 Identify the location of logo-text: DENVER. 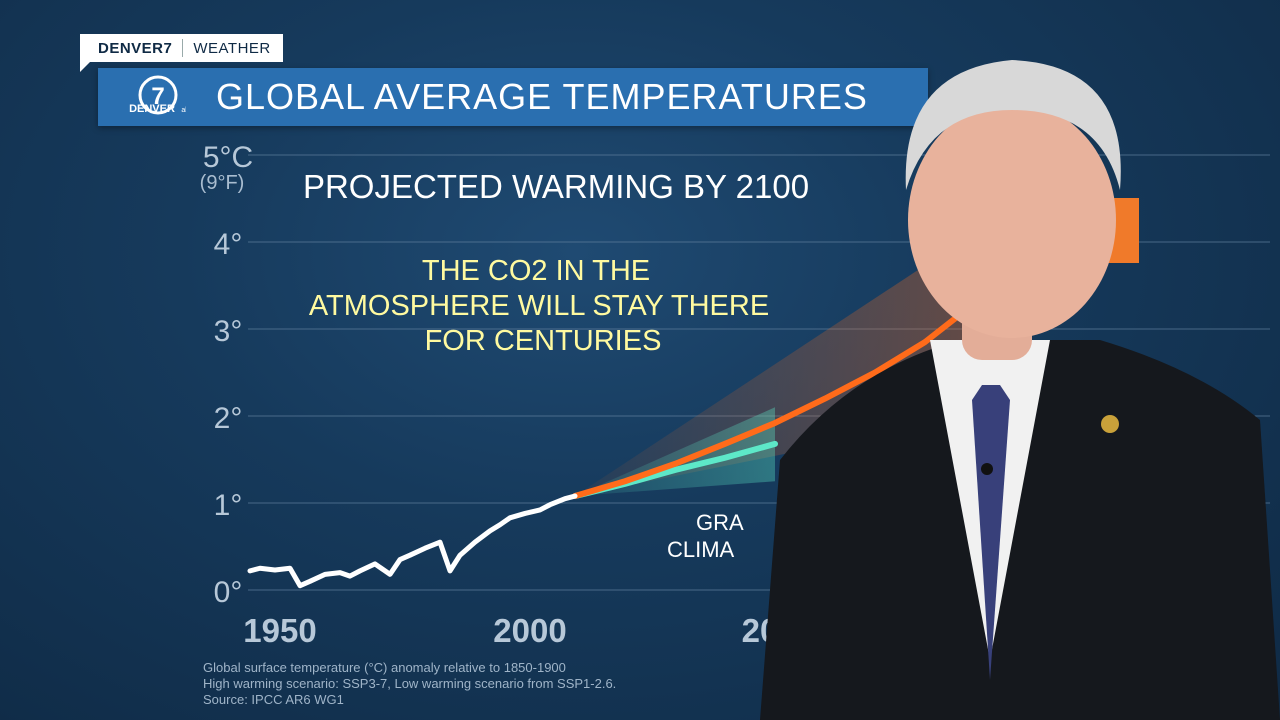
(152, 109).